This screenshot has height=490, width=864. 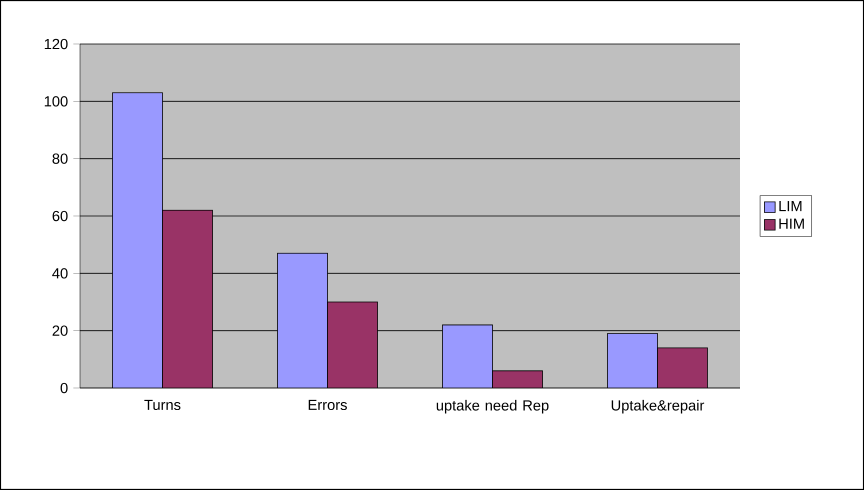 What do you see at coordinates (60, 216) in the screenshot?
I see `y-tick-label: 60` at bounding box center [60, 216].